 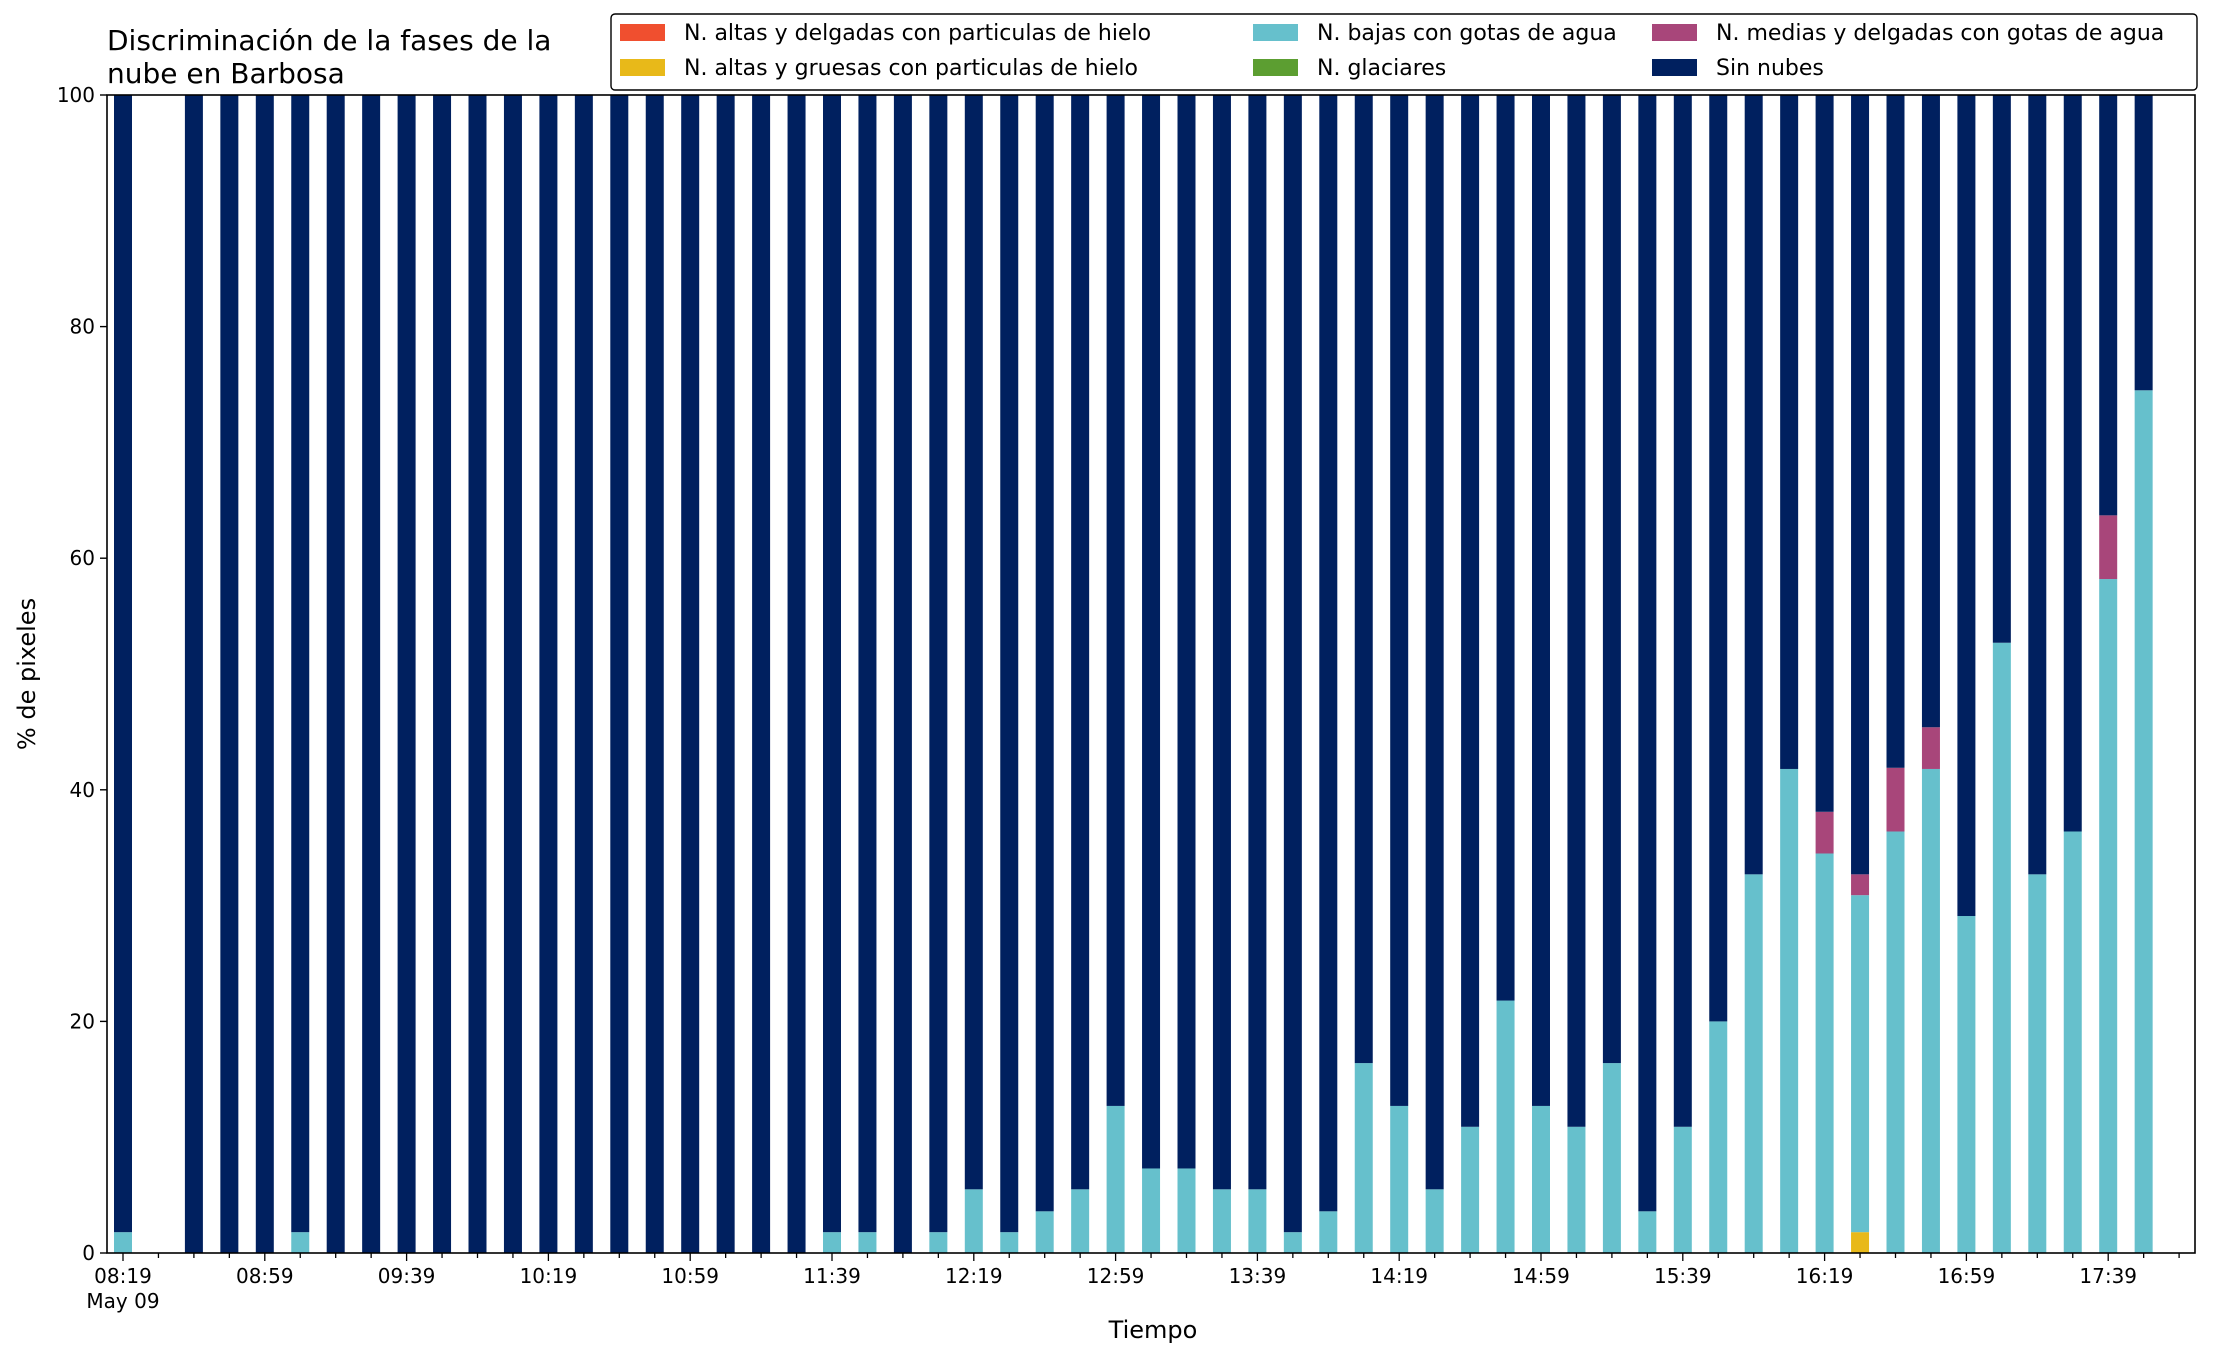 What do you see at coordinates (82, 327) in the screenshot?
I see `y-tick-label: 80` at bounding box center [82, 327].